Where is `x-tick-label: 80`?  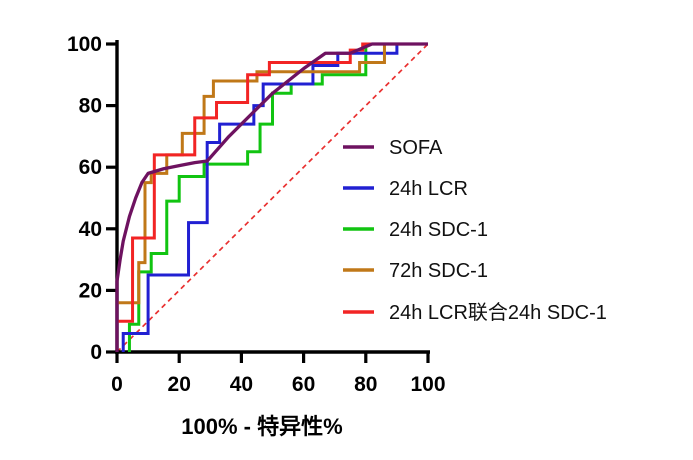 x-tick-label: 80 is located at coordinates (365, 384).